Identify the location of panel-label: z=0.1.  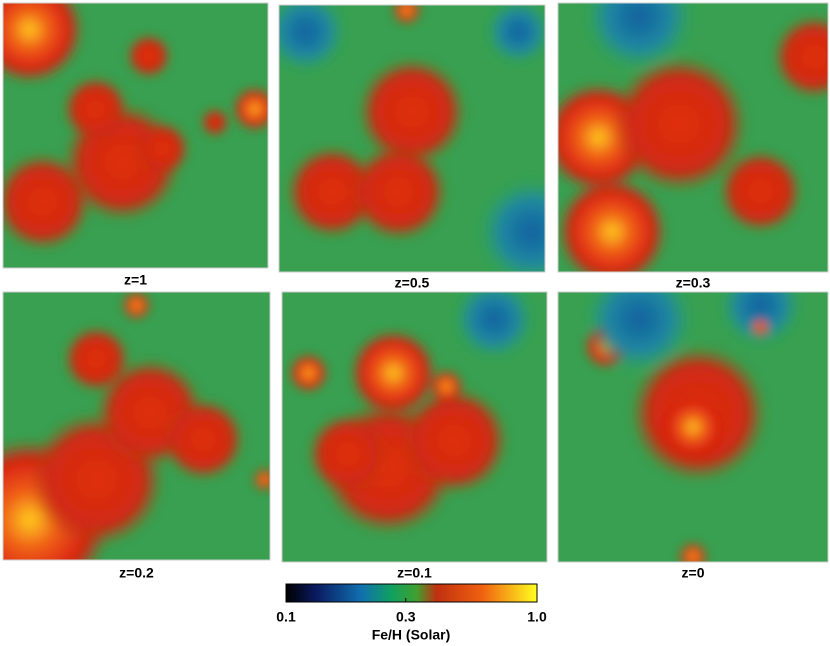
(414, 573).